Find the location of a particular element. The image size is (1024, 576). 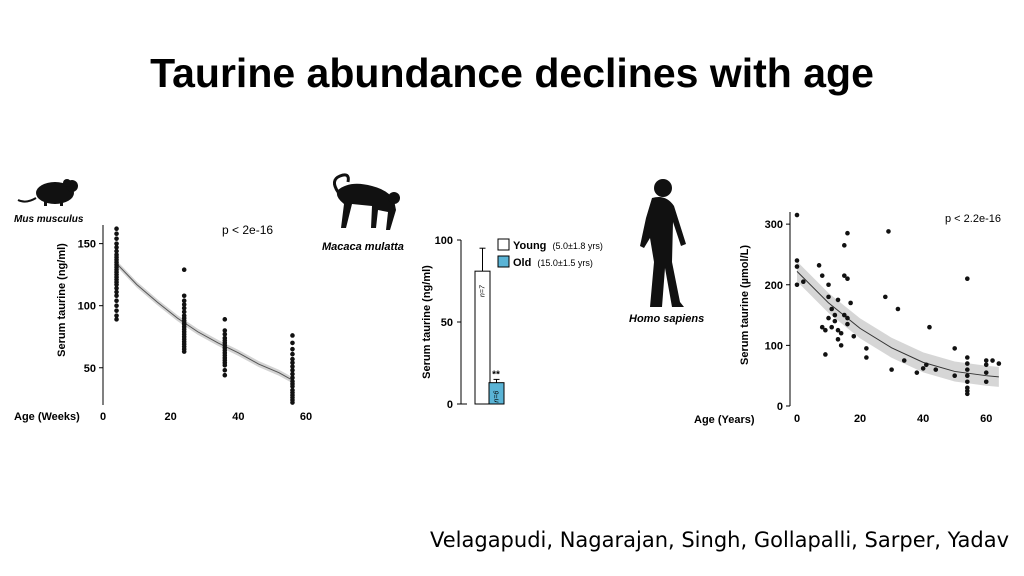

monkey-species-label: Macaca mulatta is located at coordinates (363, 247).